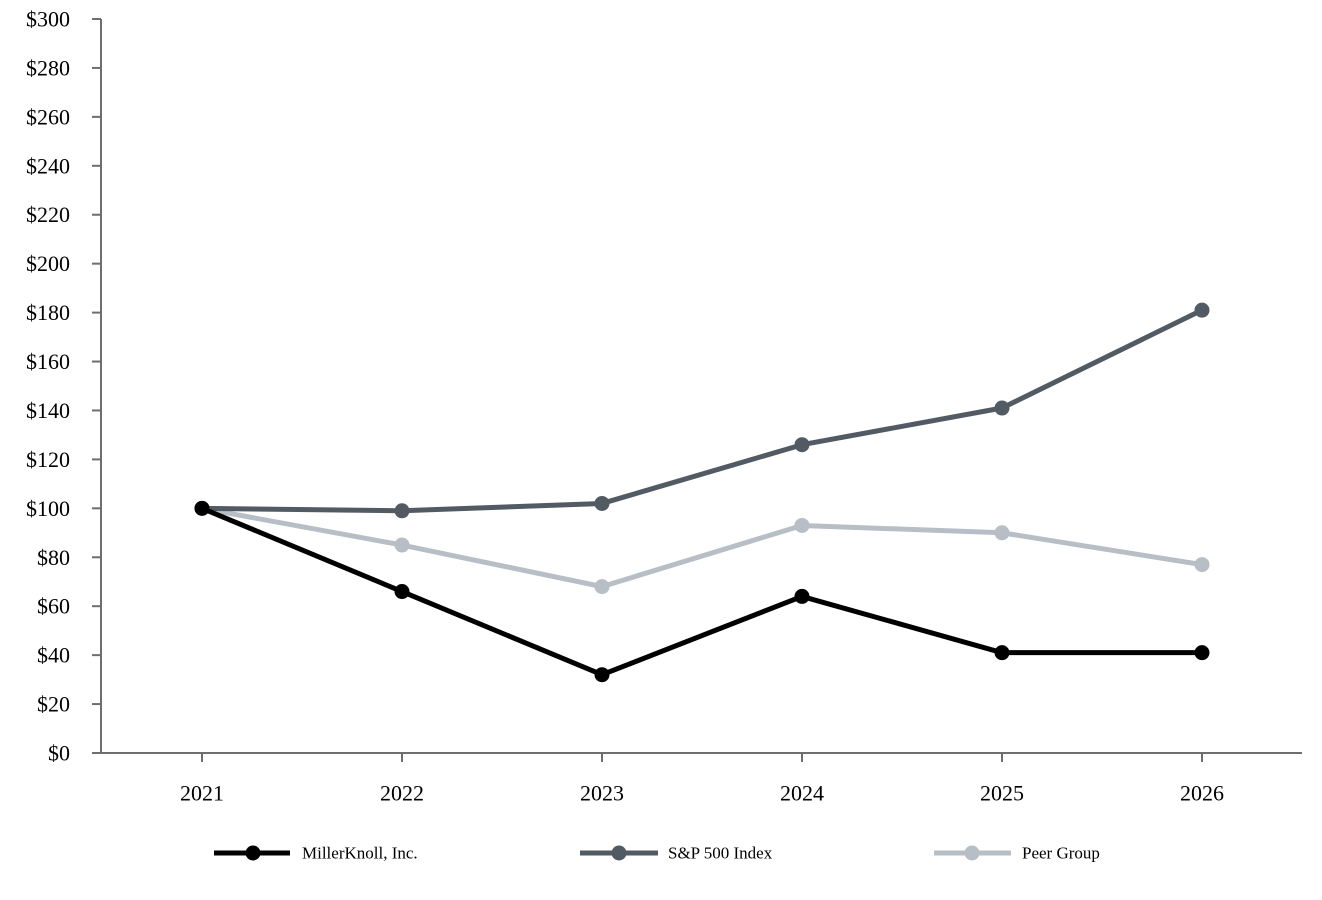 The width and height of the screenshot is (1322, 900). What do you see at coordinates (53, 557) in the screenshot?
I see `y-tick-label: $80` at bounding box center [53, 557].